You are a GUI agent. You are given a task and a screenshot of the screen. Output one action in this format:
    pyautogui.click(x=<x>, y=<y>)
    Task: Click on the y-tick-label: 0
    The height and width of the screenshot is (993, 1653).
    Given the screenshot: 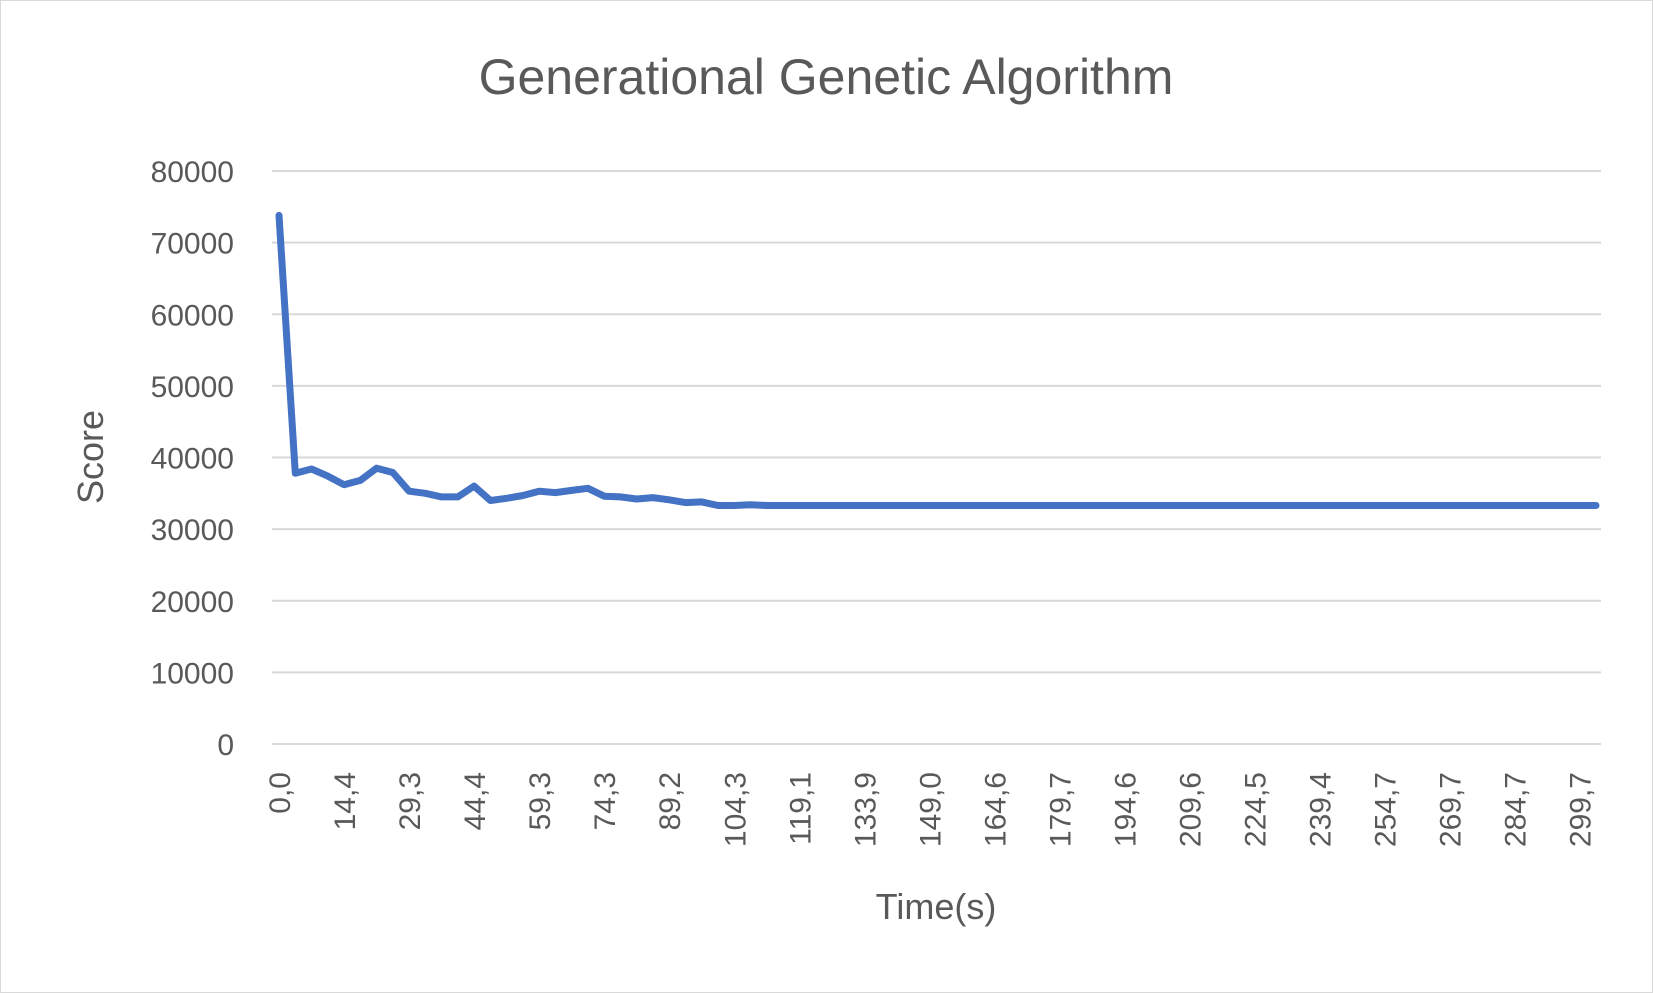 What is the action you would take?
    pyautogui.click(x=225, y=745)
    